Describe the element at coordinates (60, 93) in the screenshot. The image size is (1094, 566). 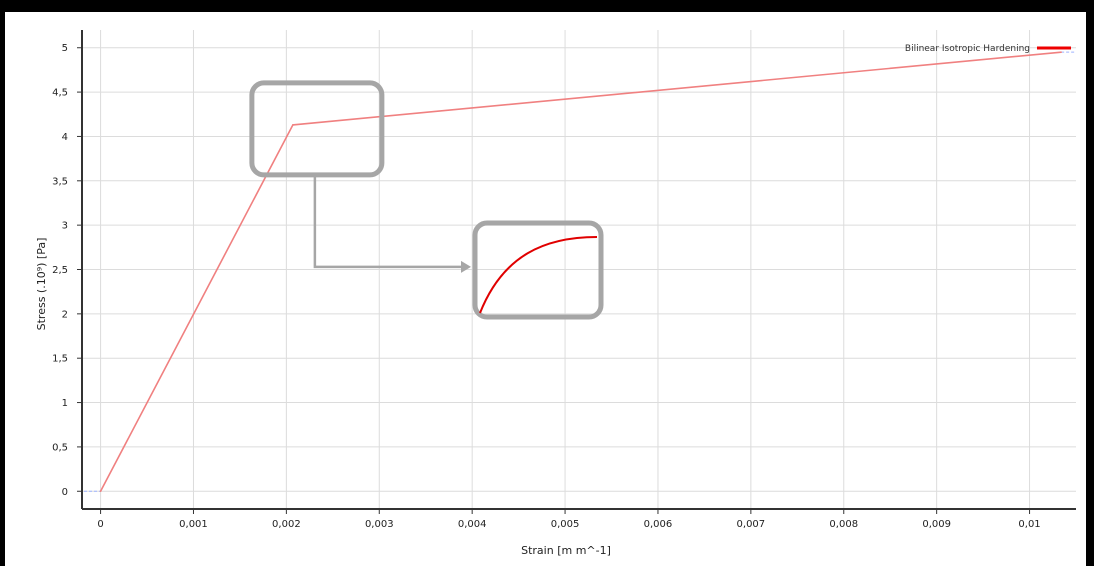
I see `y-tick-label: 4,5` at that location.